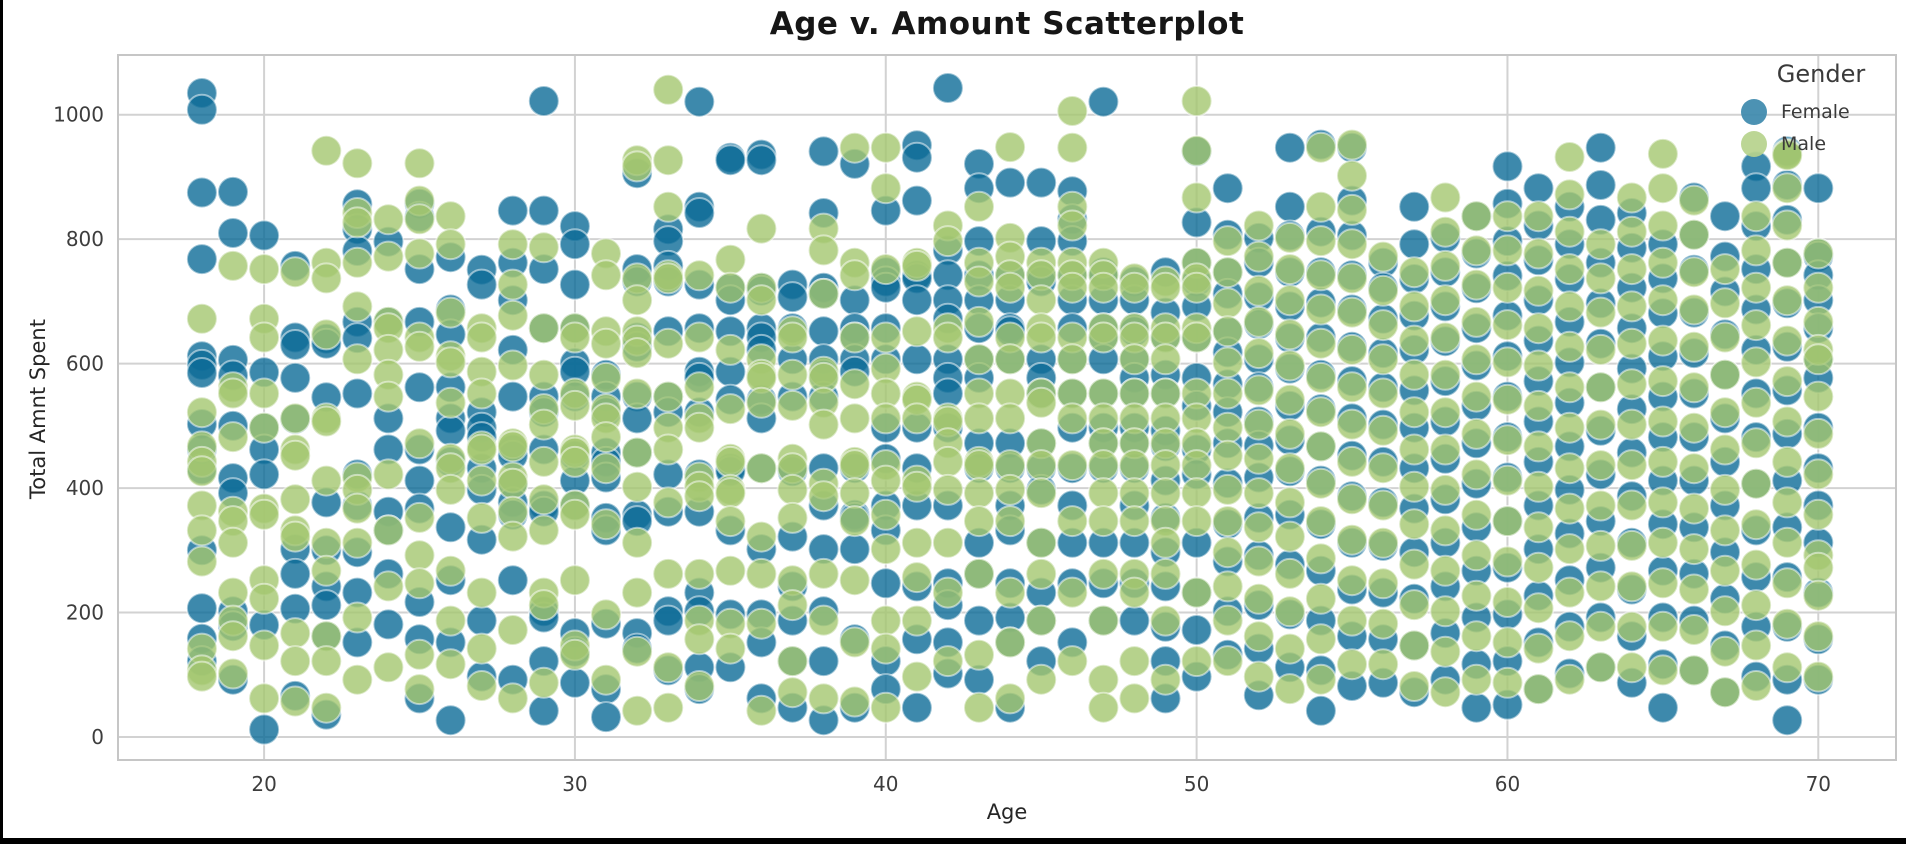  What do you see at coordinates (1007, 812) in the screenshot?
I see `x-axis-label: Age` at bounding box center [1007, 812].